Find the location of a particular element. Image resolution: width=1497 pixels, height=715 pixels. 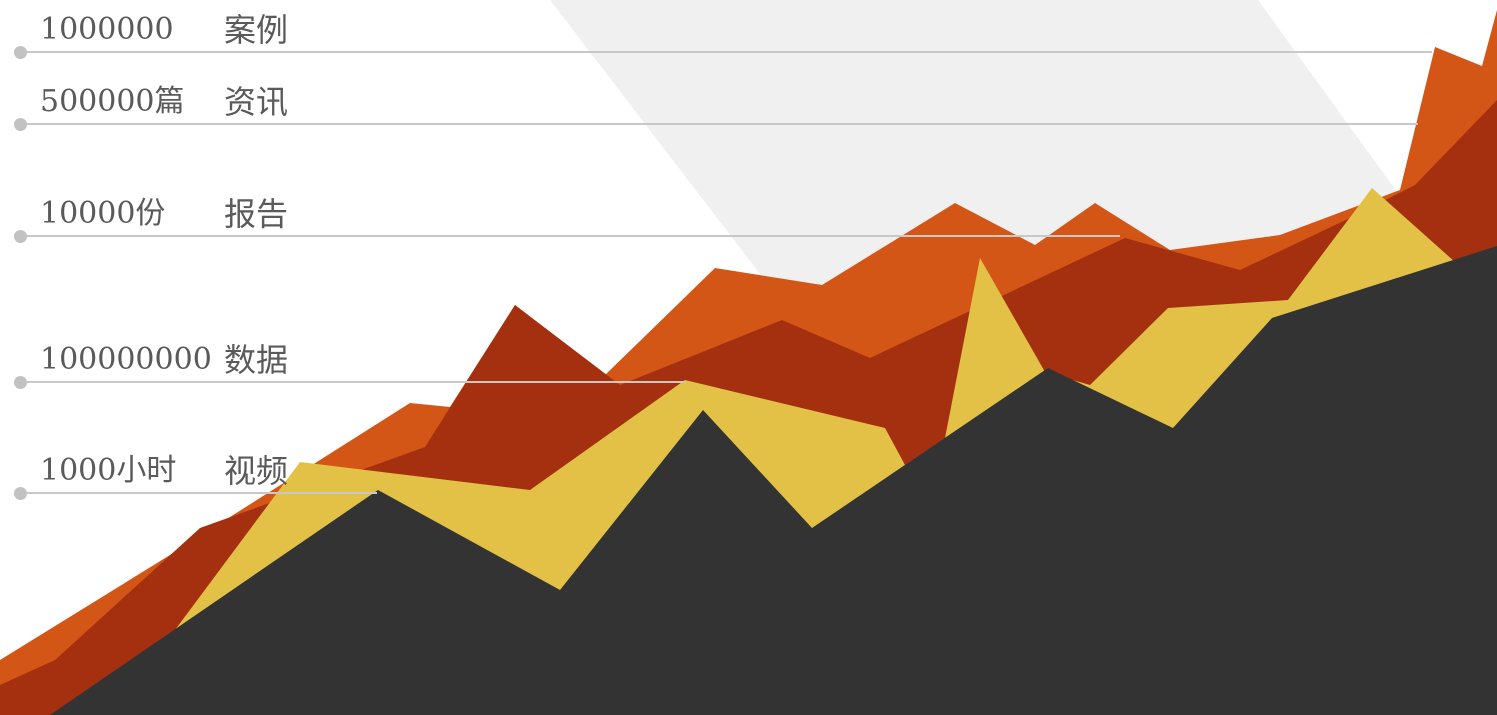

stat-label: 报告 is located at coordinates (256, 214).